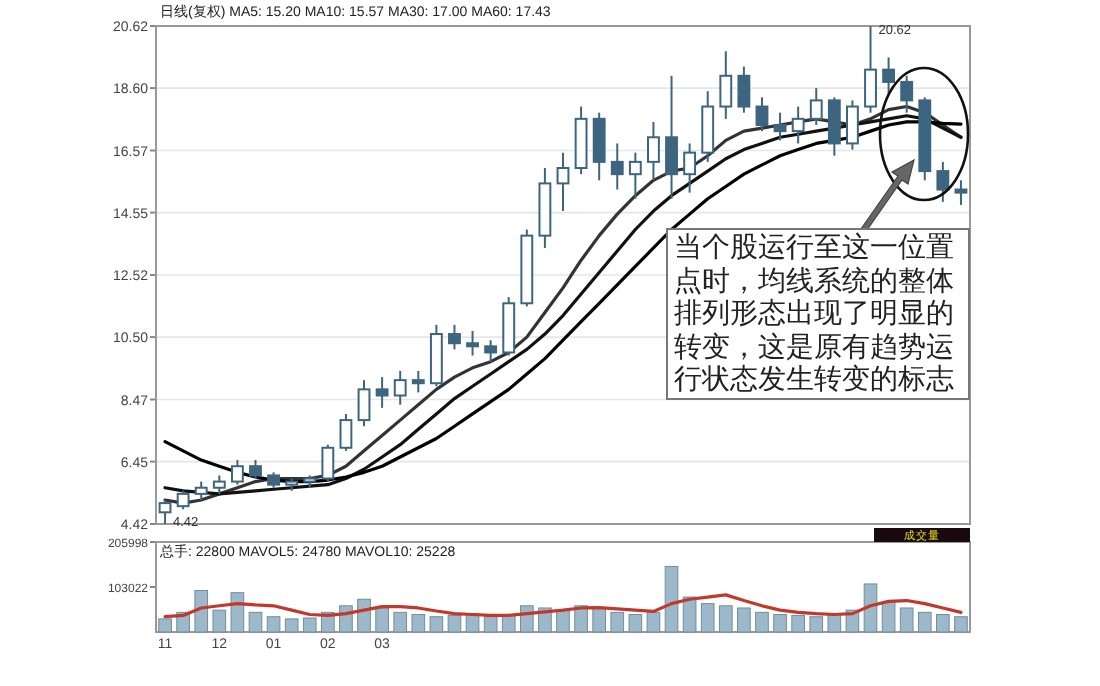 This screenshot has height=686, width=1100. What do you see at coordinates (818, 314) in the screenshot?
I see `annotation: 当个股运行至这一位置点时，均线系统的整体排列形态出现了明显的转变，这是原有趋势运行状态发生转变的标志` at bounding box center [818, 314].